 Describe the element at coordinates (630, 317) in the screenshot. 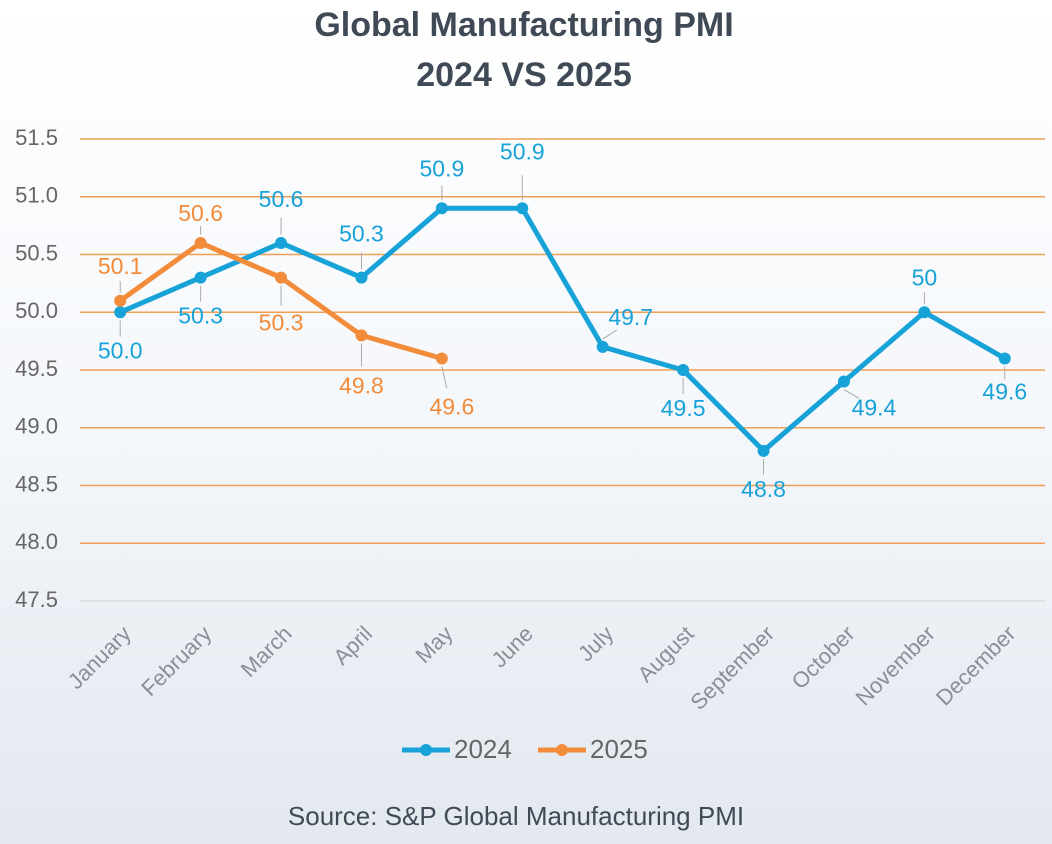

I see `data-label: 49.7` at that location.